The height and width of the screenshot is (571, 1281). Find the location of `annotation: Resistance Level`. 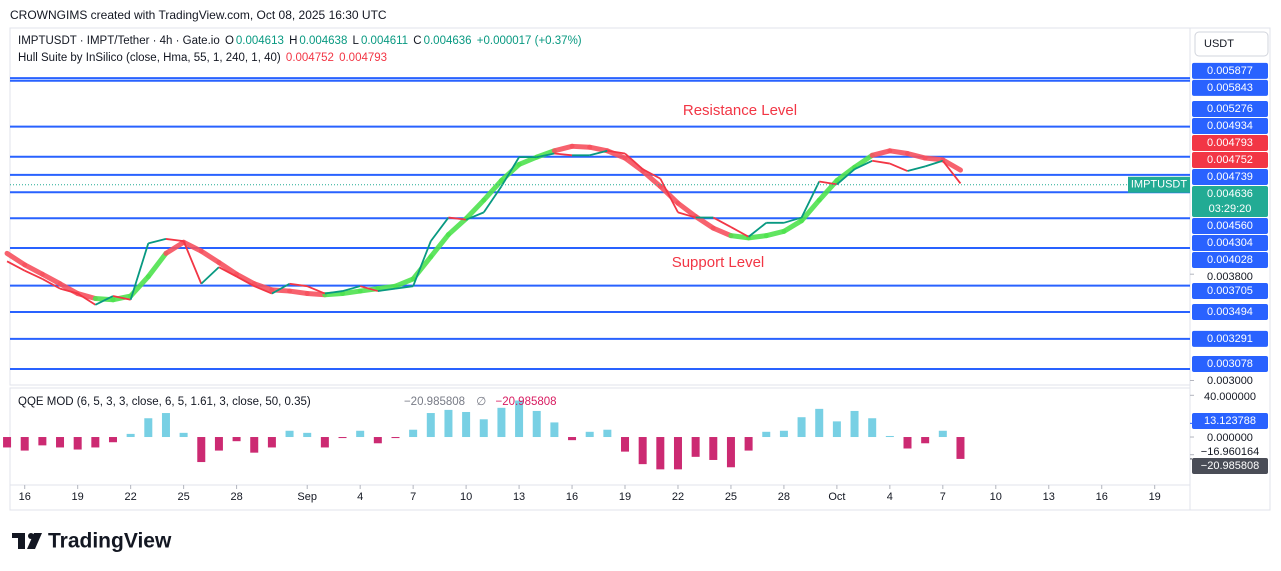

annotation: Resistance Level is located at coordinates (740, 110).